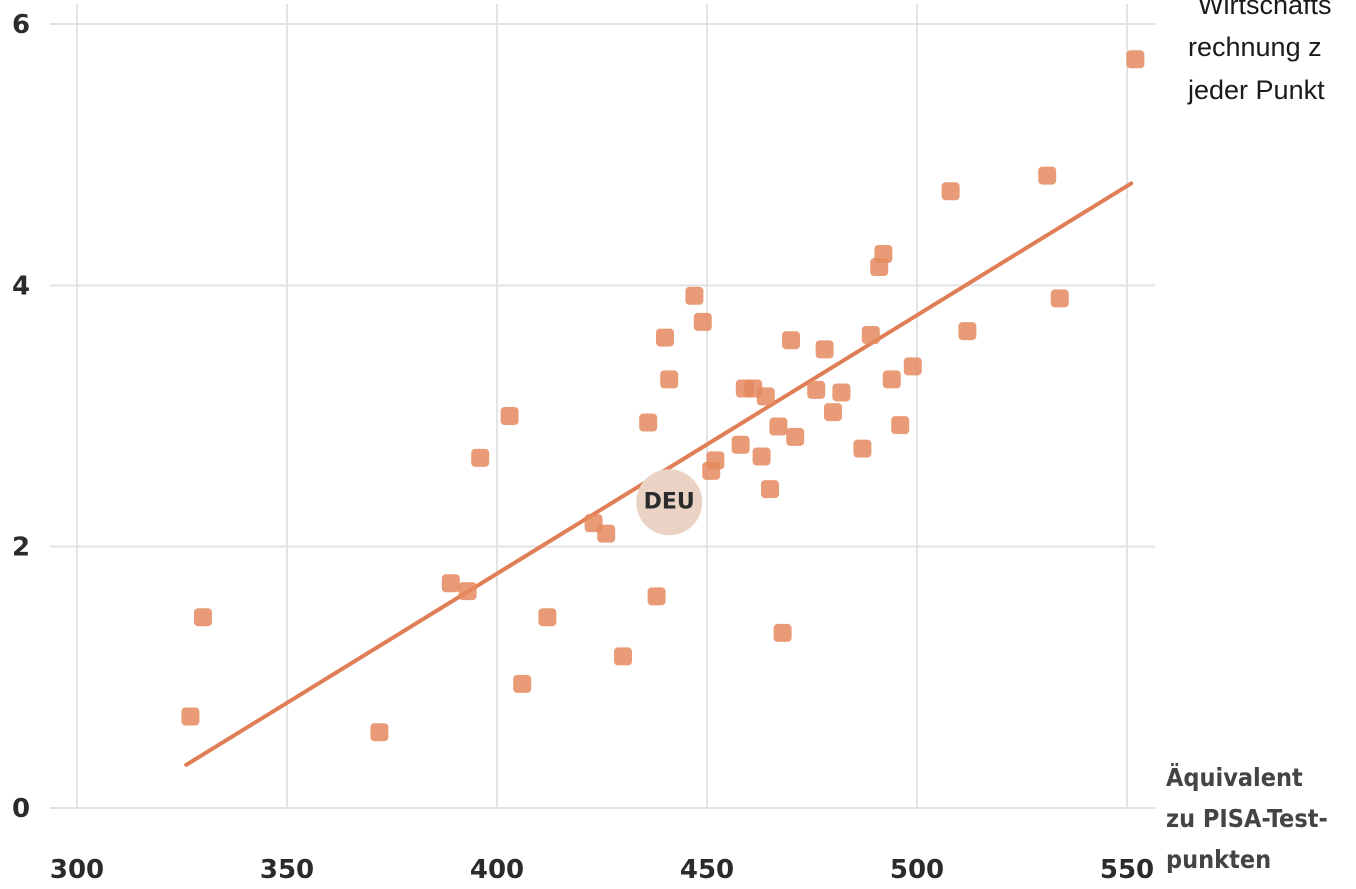 This screenshot has height=889, width=1356. I want to click on x-tick-300: 300, so click(77, 870).